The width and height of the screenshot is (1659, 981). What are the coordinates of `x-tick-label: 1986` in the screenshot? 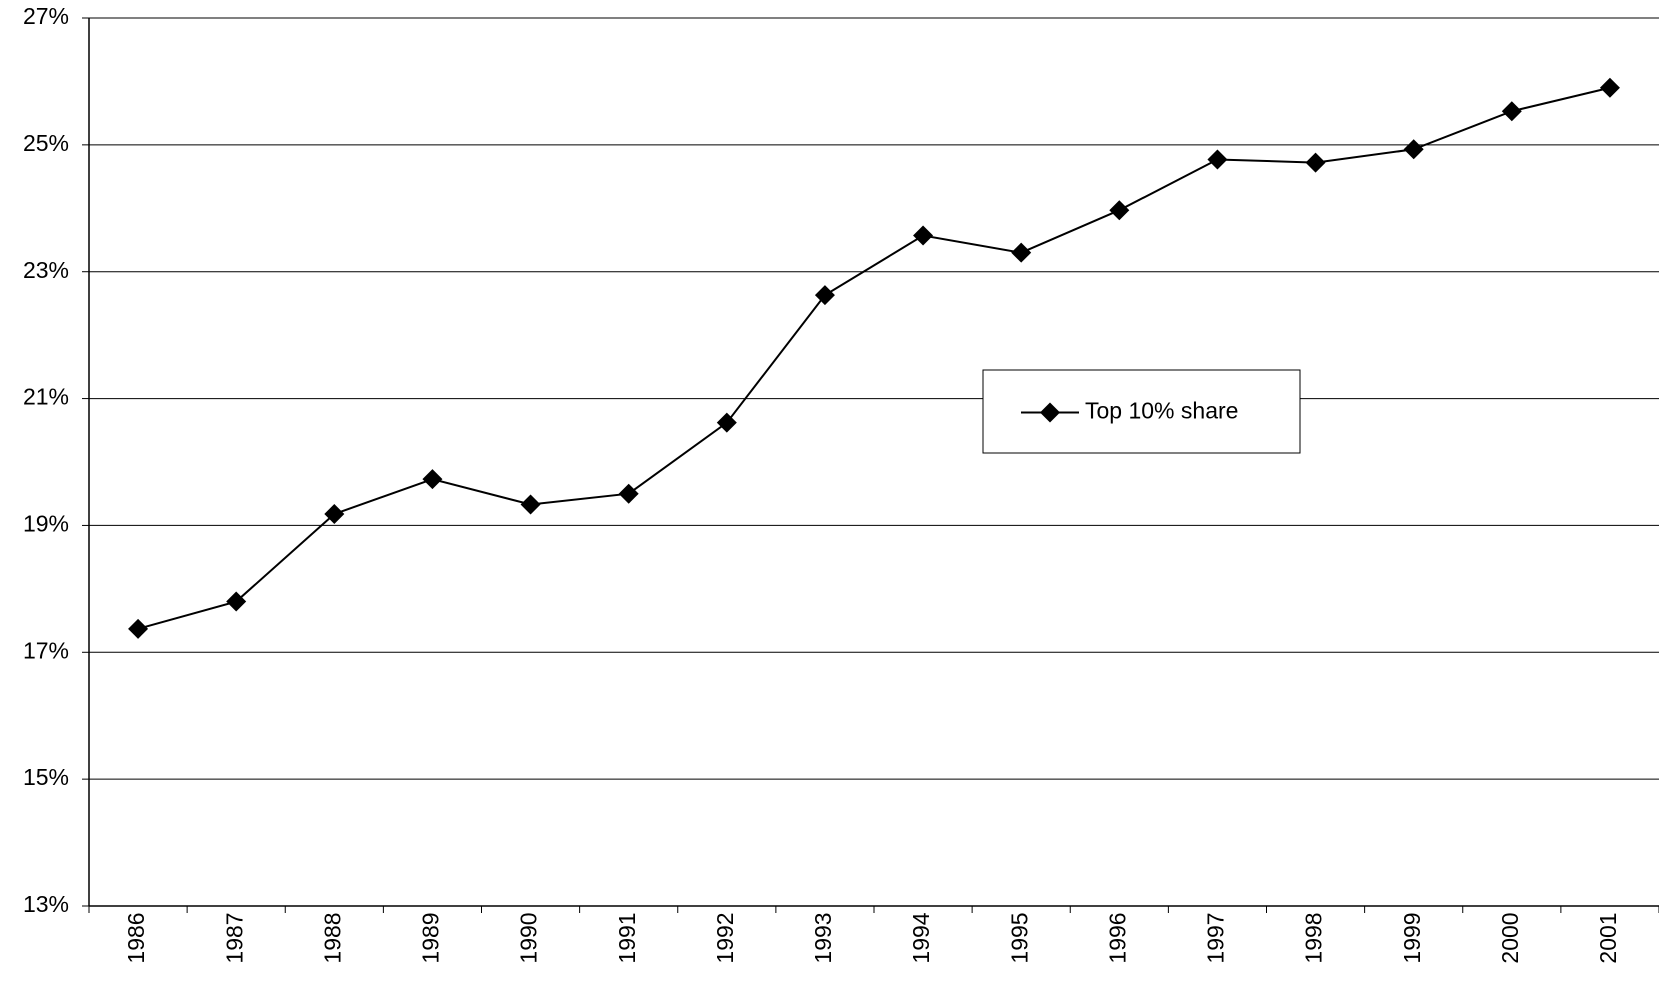 It's located at (136, 937).